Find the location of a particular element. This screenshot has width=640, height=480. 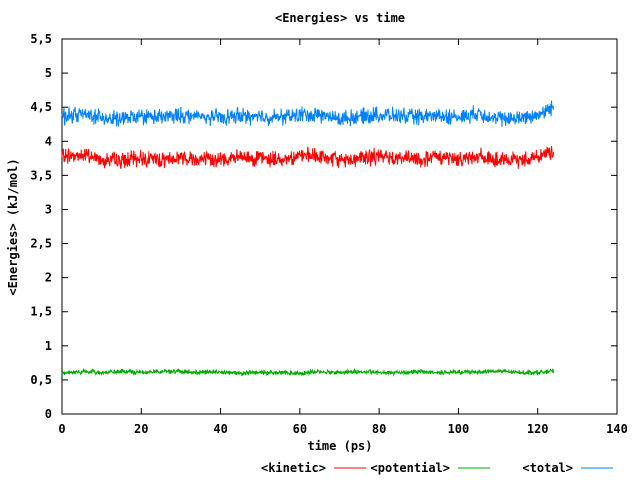

y-tick-label: 1,5 is located at coordinates (41, 312).